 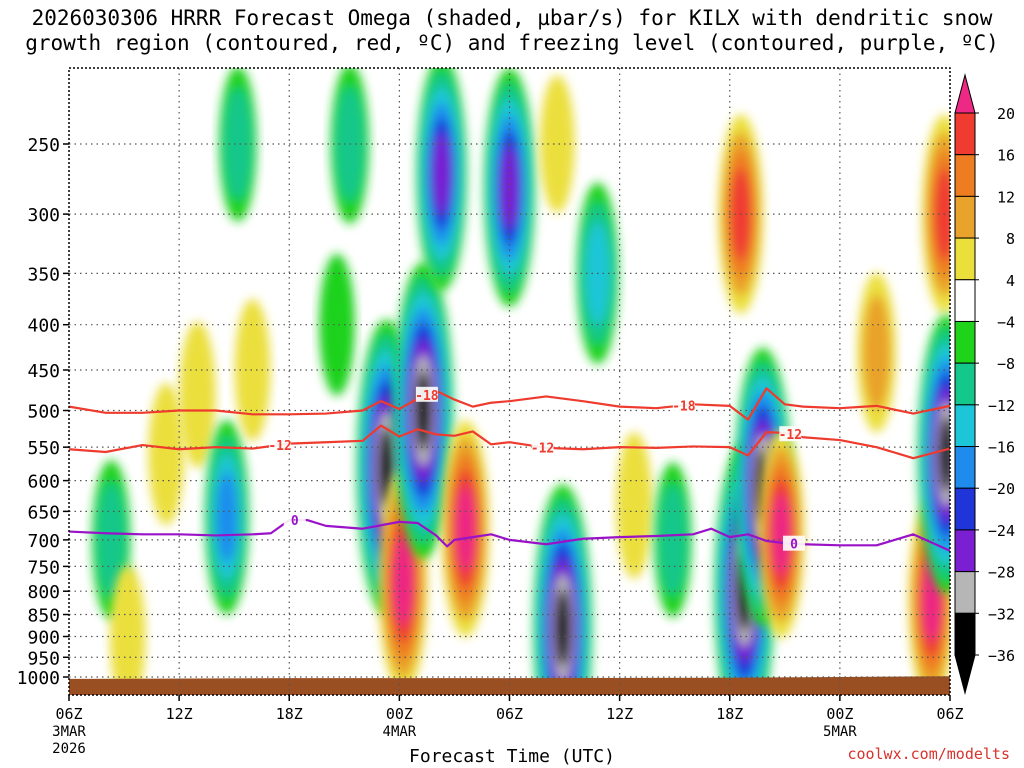 What do you see at coordinates (43, 215) in the screenshot?
I see `y-tick-label: 300` at bounding box center [43, 215].